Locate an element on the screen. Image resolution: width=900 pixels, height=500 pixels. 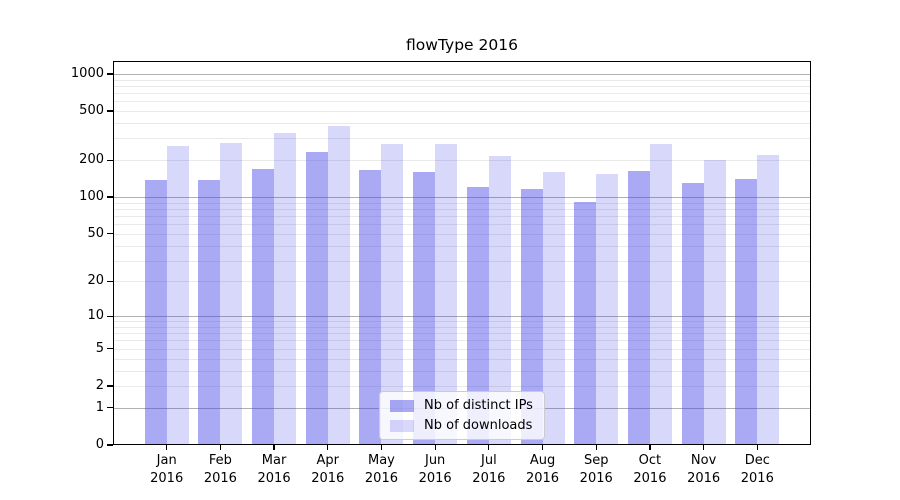
y-tick-label: 2 is located at coordinates (99, 385).